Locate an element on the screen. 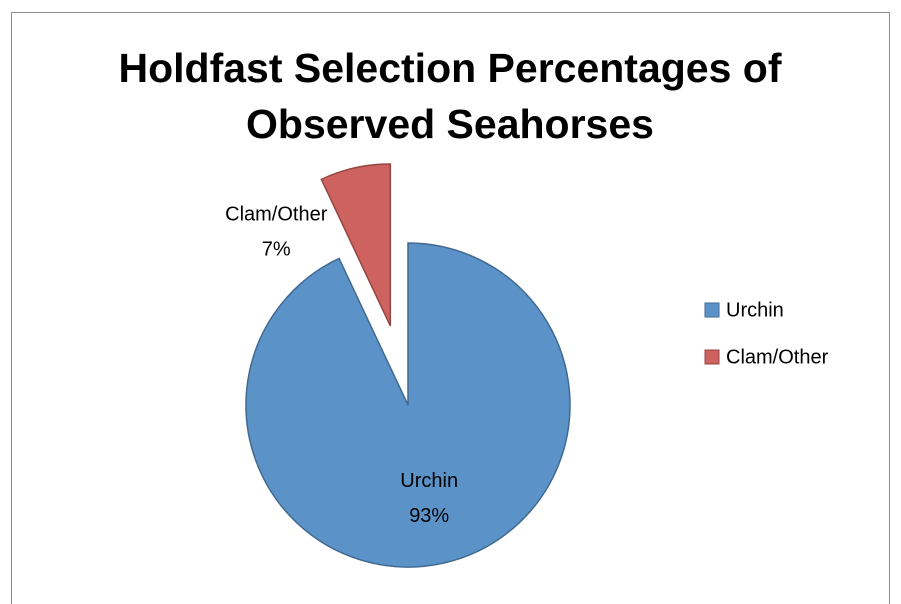 This screenshot has height=604, width=901. data-label-category: Urchin is located at coordinates (429, 481).